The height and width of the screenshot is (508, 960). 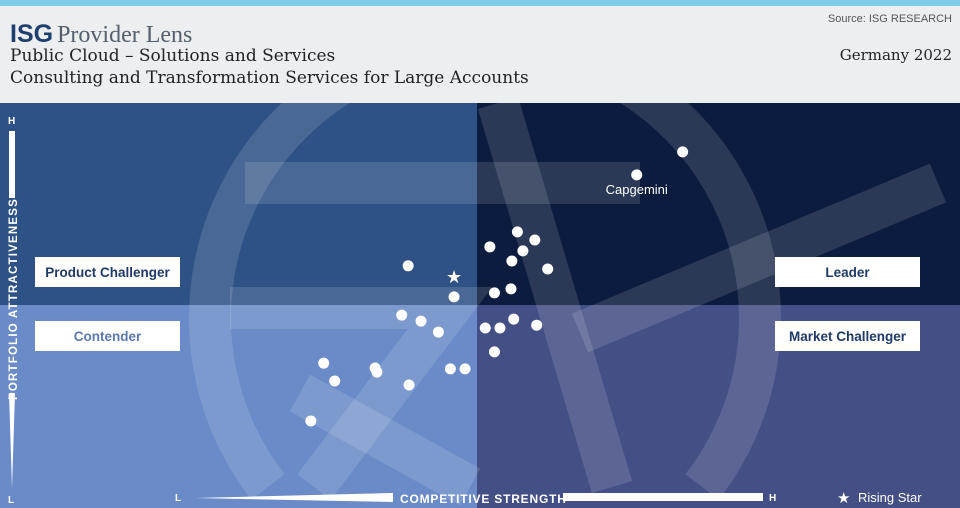 What do you see at coordinates (454, 277) in the screenshot?
I see `rising-star-point: ★` at bounding box center [454, 277].